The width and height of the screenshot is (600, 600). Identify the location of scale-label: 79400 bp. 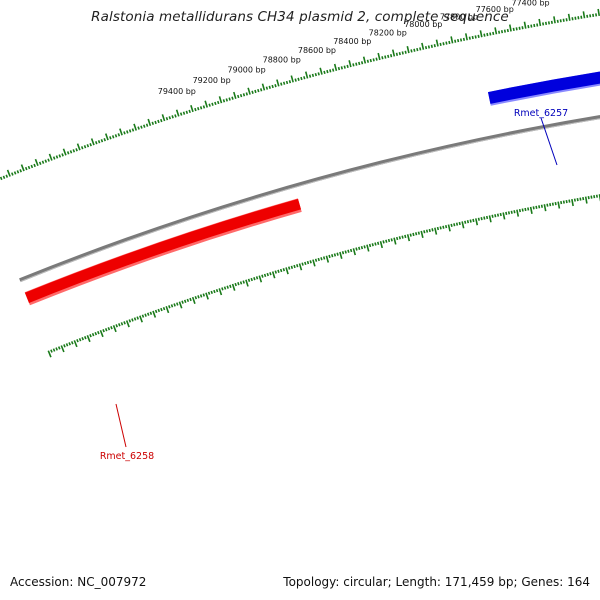
(177, 91).